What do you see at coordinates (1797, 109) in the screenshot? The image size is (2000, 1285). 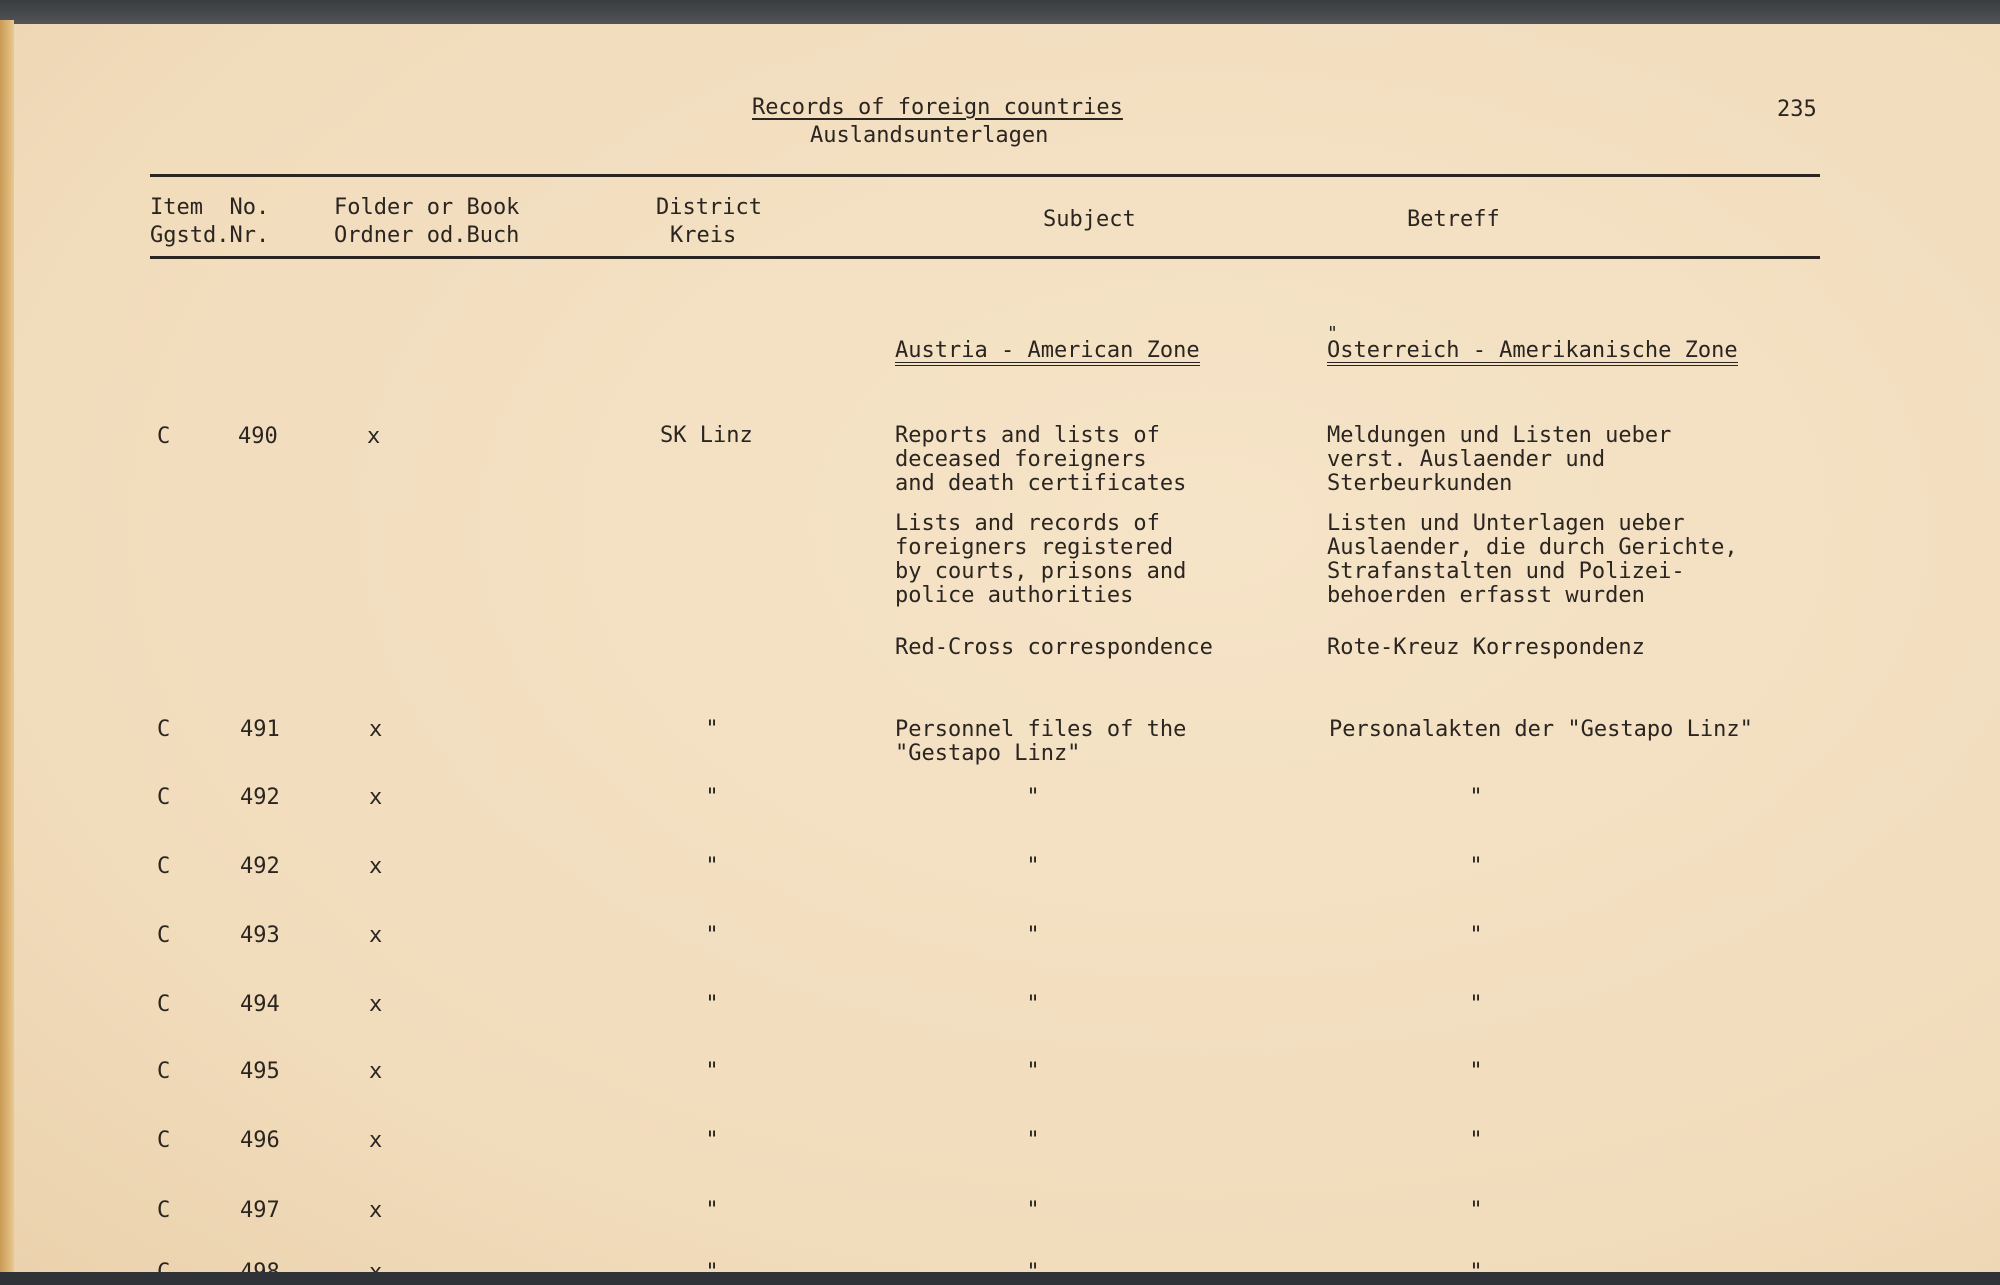 I see `page-number: 235` at bounding box center [1797, 109].